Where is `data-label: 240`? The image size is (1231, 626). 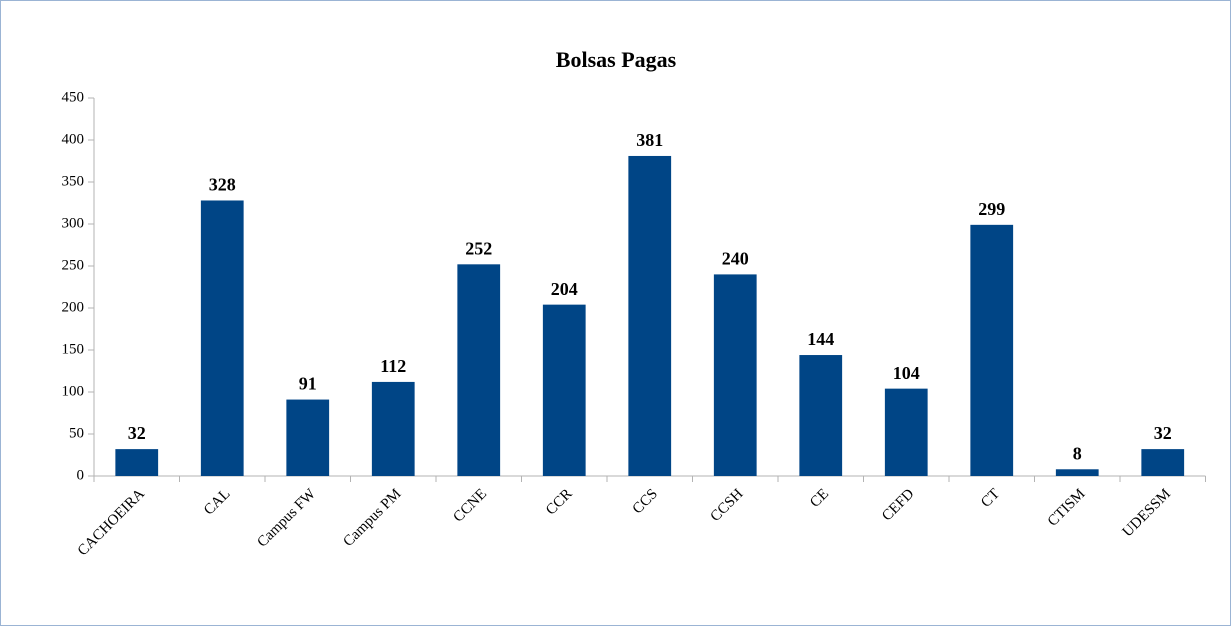
data-label: 240 is located at coordinates (735, 259).